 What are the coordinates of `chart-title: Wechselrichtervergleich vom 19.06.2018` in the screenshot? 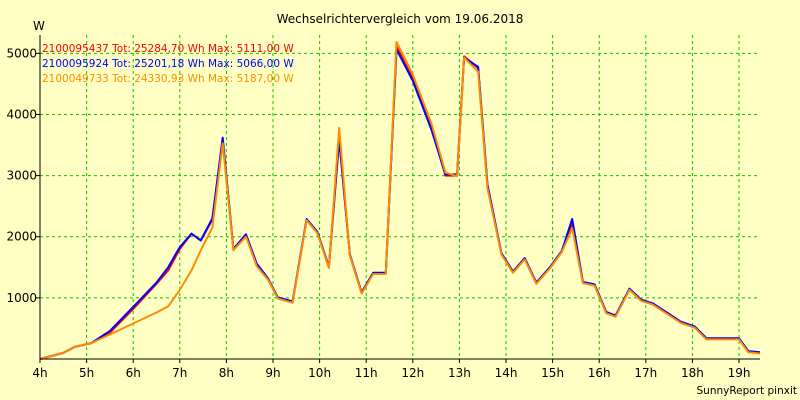 It's located at (400, 19).